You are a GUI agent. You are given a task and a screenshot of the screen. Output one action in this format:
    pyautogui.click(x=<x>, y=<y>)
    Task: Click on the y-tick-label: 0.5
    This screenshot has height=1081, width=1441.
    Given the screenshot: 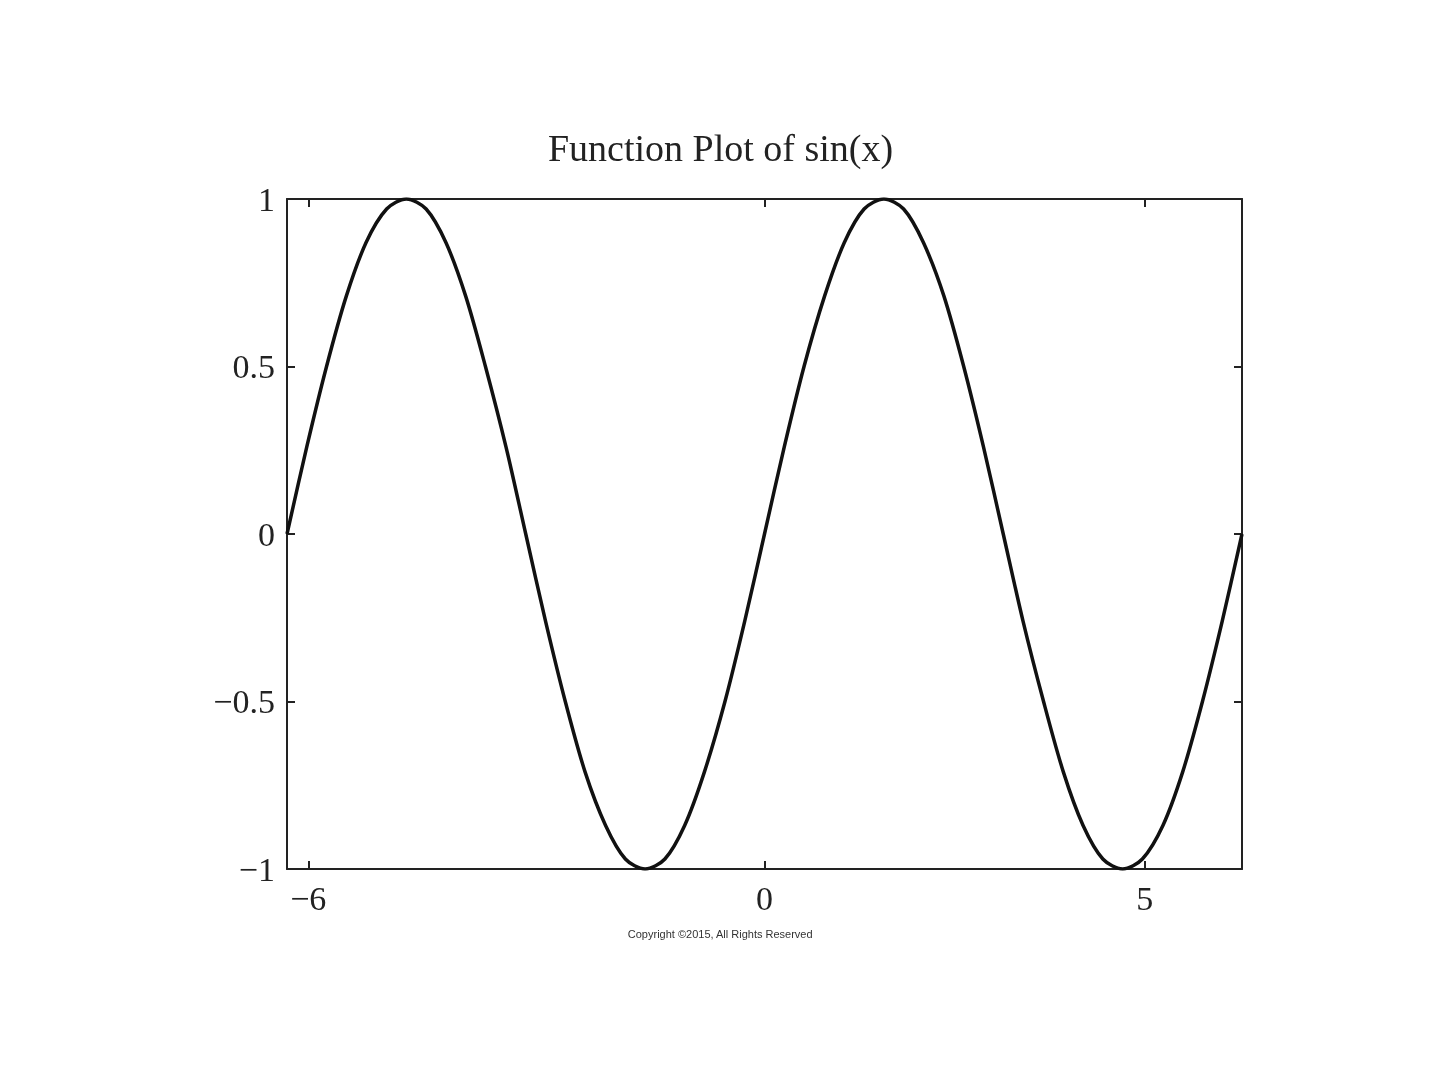 What is the action you would take?
    pyautogui.click(x=253, y=366)
    